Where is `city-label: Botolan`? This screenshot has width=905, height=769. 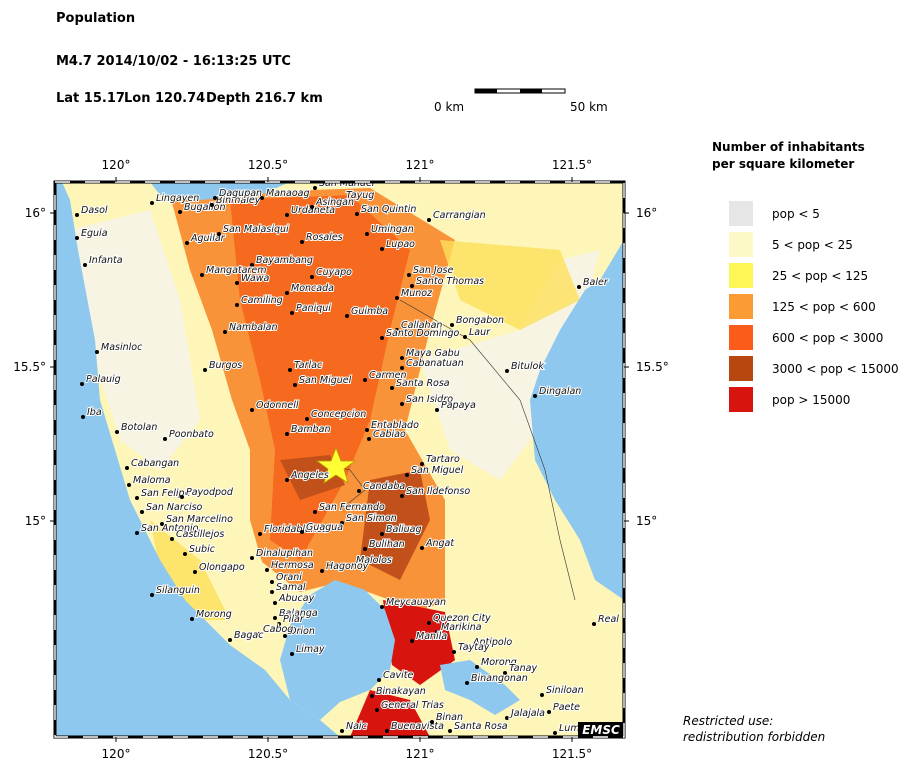 city-label: Botolan is located at coordinates (139, 427).